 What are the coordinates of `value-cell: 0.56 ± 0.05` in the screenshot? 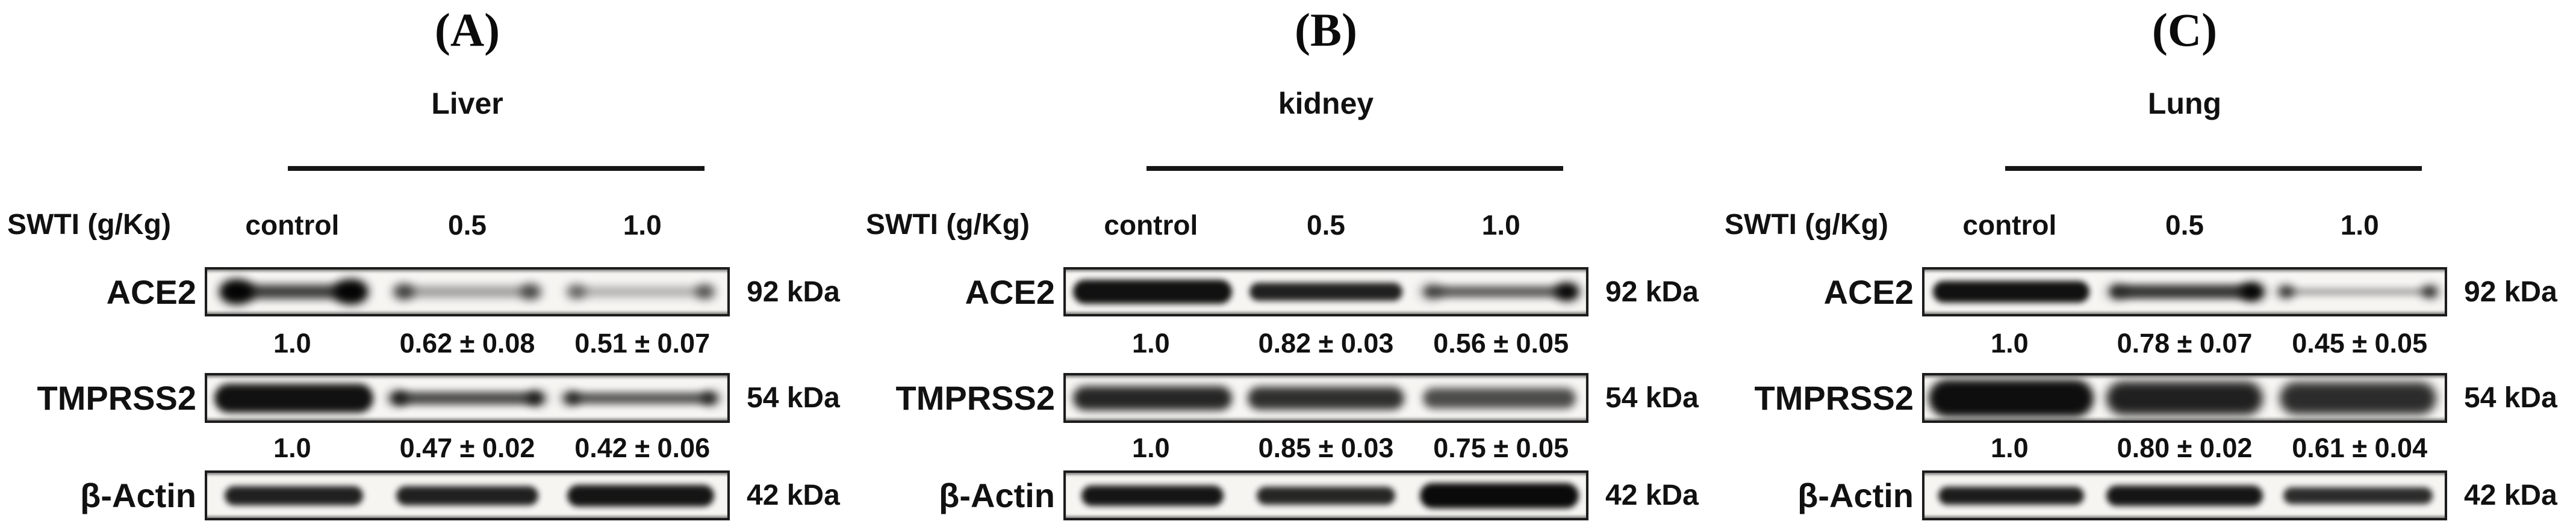 It's located at (1501, 344).